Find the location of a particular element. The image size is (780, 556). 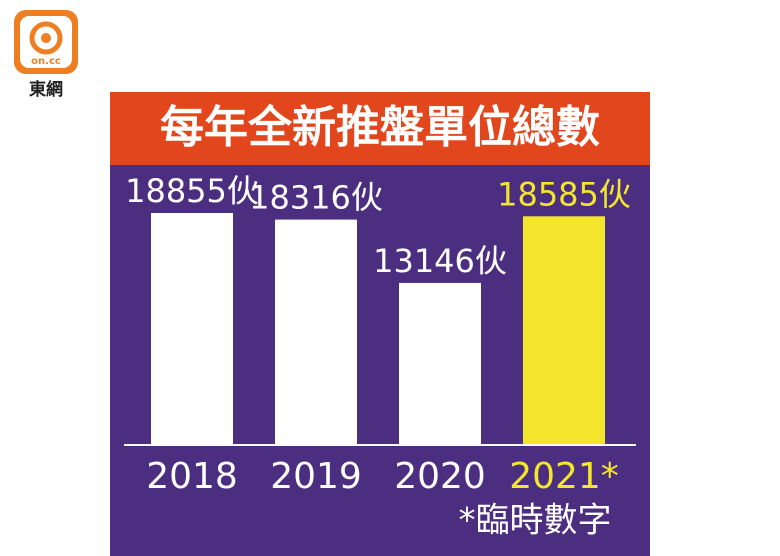

note: *臨時數字 is located at coordinates (535, 521).